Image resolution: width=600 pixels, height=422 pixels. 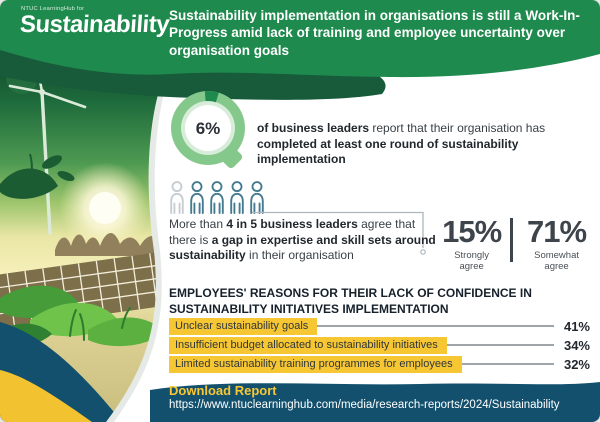 I want to click on stat-somewhat-agree: 71% Somewhat agree, so click(x=556, y=244).